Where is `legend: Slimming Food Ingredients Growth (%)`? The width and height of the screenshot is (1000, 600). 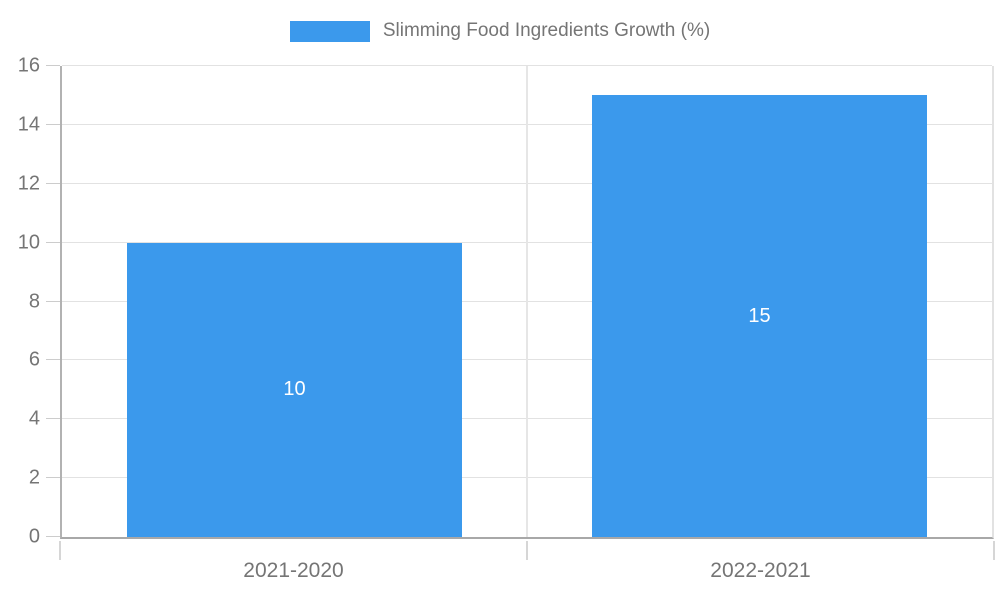
legend: Slimming Food Ingredients Growth (%) is located at coordinates (500, 31).